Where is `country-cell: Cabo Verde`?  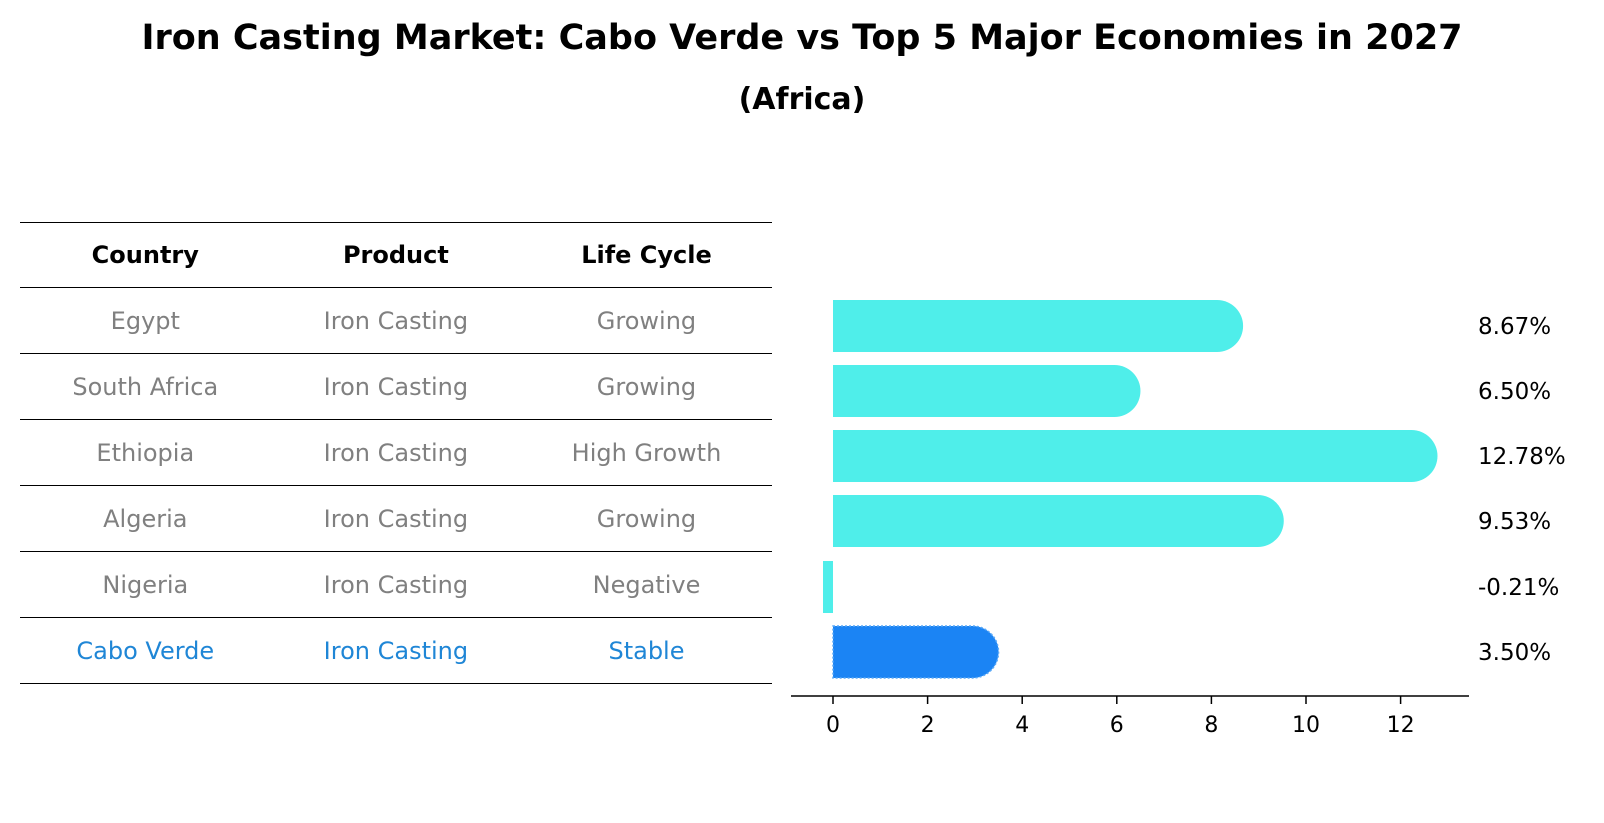
country-cell: Cabo Verde is located at coordinates (145, 650).